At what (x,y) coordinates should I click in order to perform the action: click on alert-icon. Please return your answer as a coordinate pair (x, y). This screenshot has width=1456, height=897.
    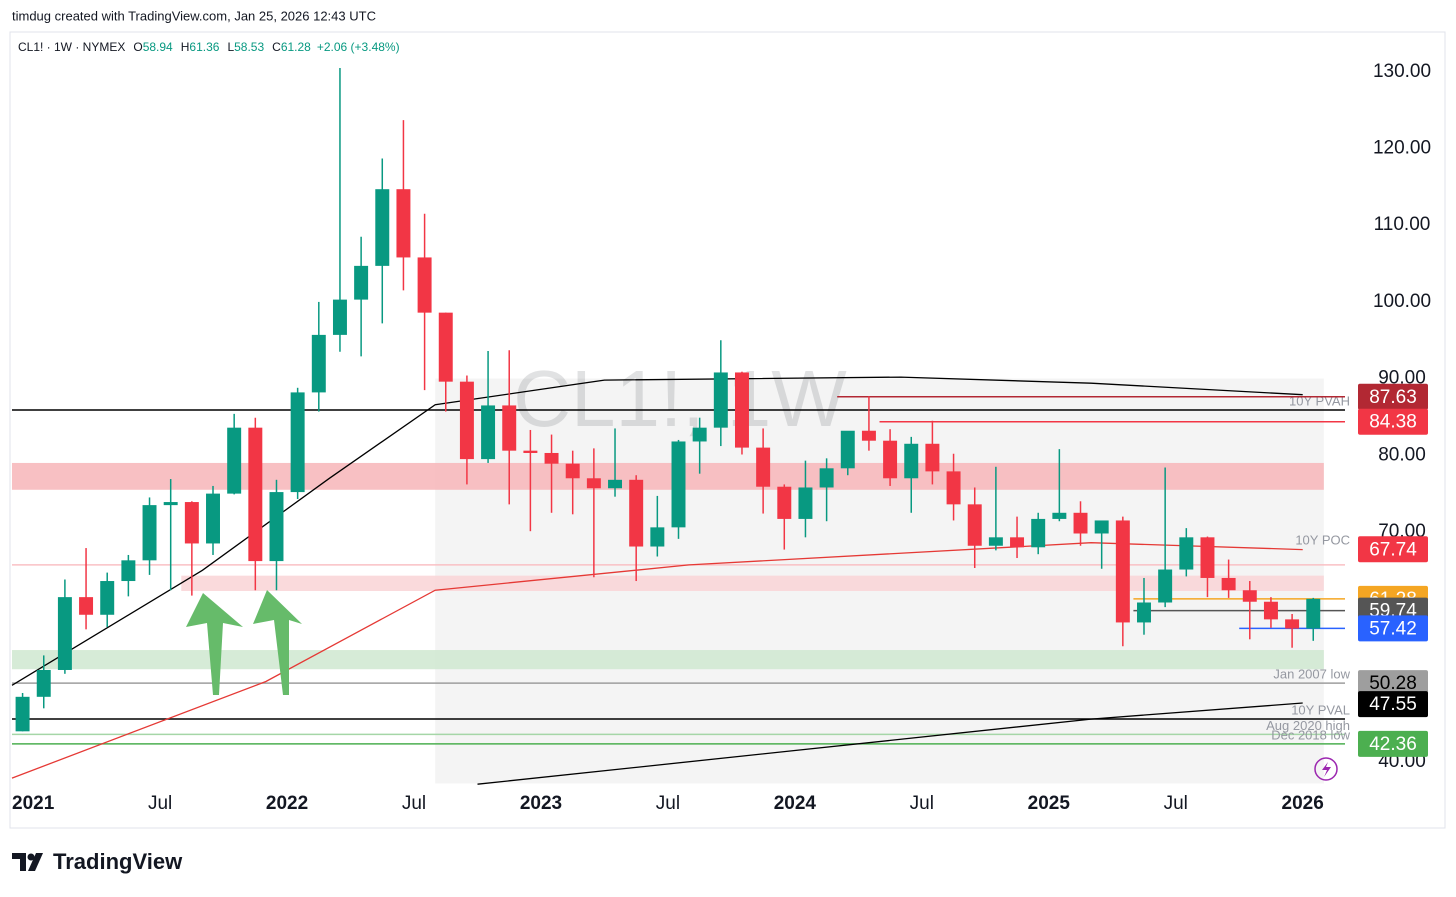
    Looking at the image, I should click on (1326, 769).